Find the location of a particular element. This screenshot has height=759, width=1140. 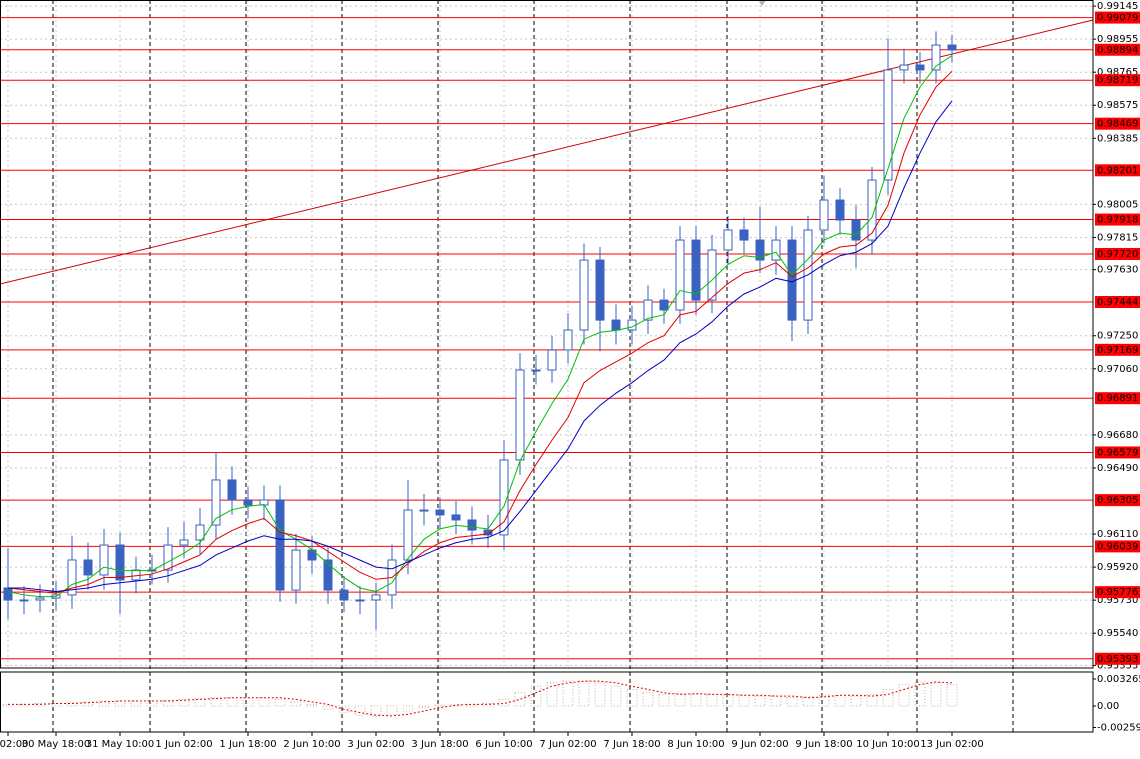

y-tick-label: 0.95540 is located at coordinates (1117, 633).